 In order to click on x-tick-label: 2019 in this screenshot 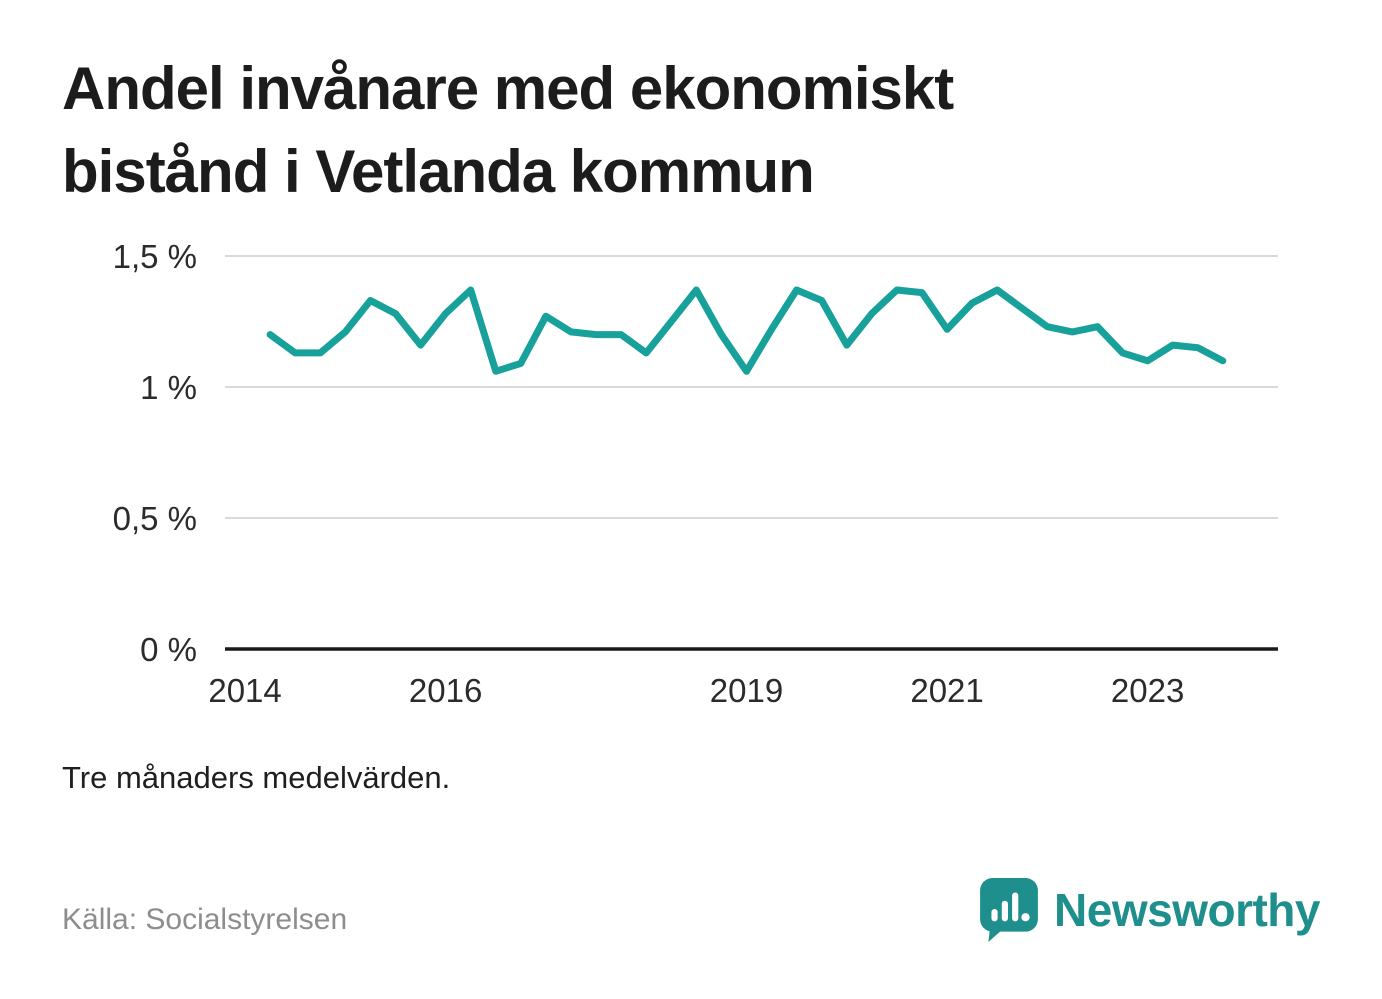, I will do `click(746, 690)`.